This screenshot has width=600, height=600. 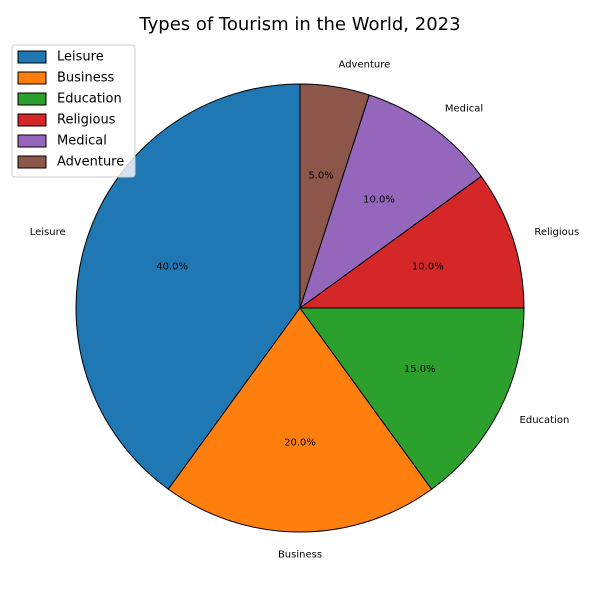 What do you see at coordinates (300, 442) in the screenshot?
I see `percent-label-business: 20.0%` at bounding box center [300, 442].